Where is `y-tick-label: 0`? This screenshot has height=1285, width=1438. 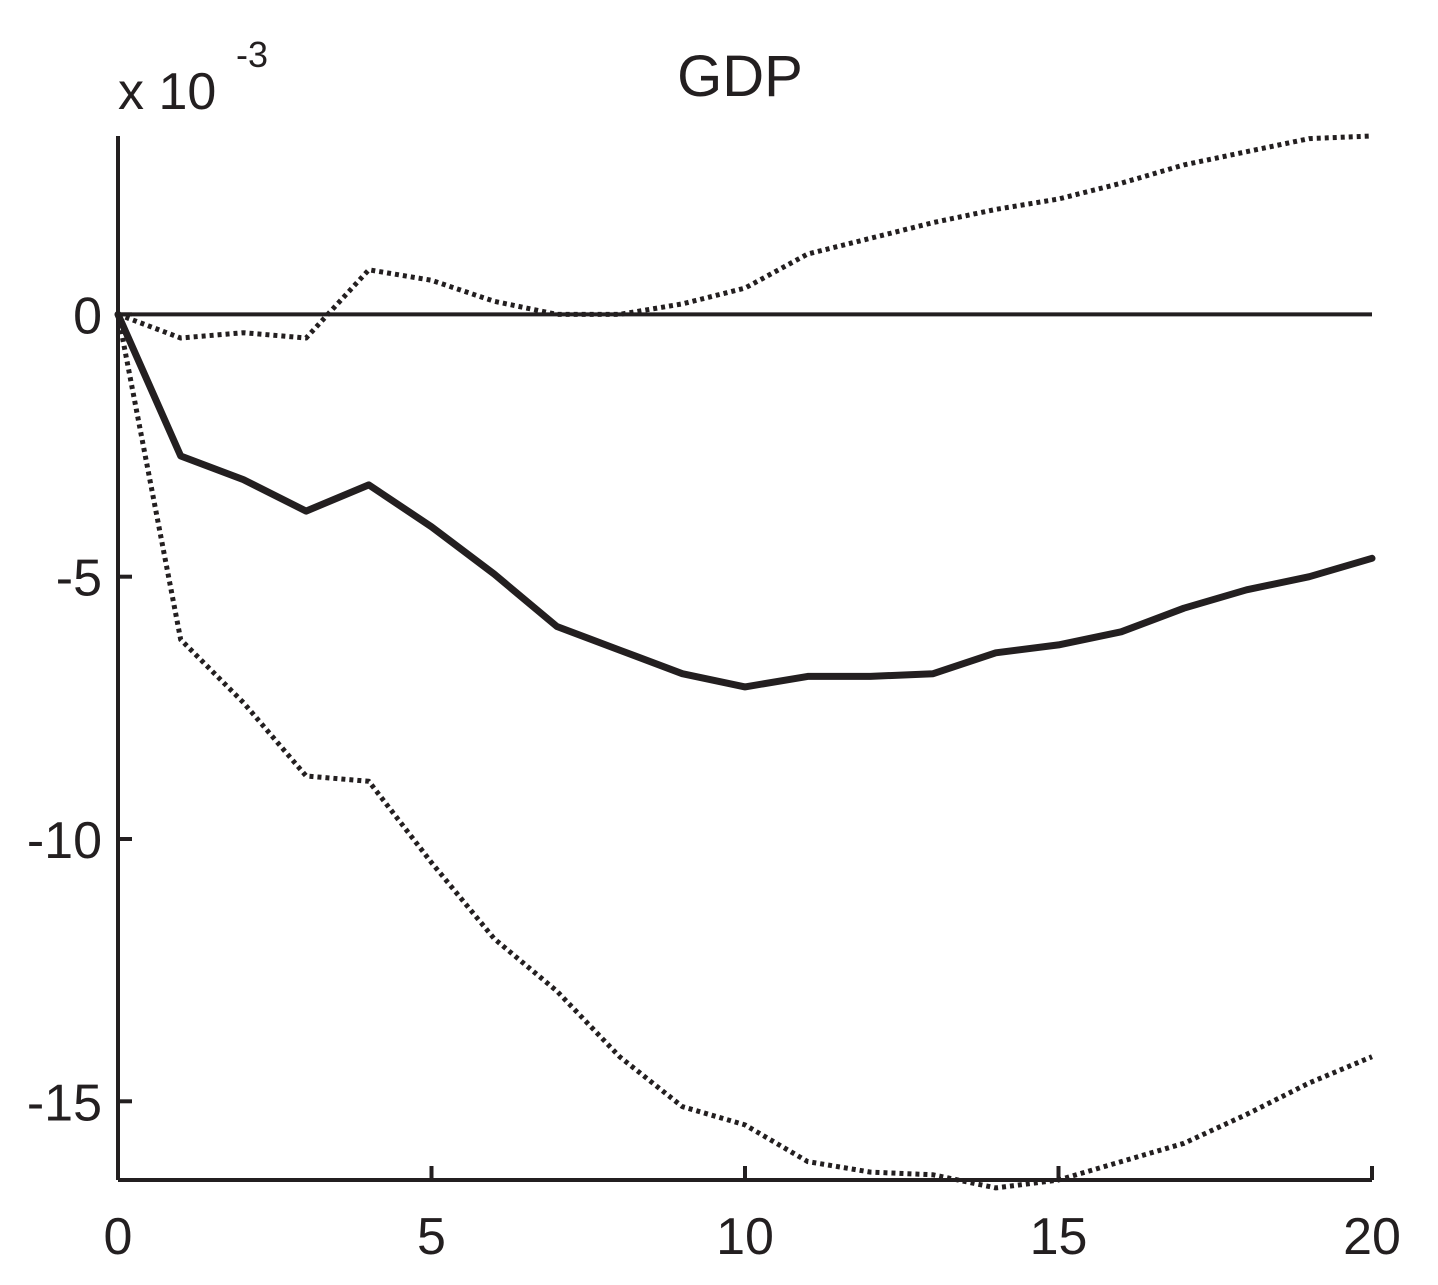 y-tick-label: 0 is located at coordinates (87, 316).